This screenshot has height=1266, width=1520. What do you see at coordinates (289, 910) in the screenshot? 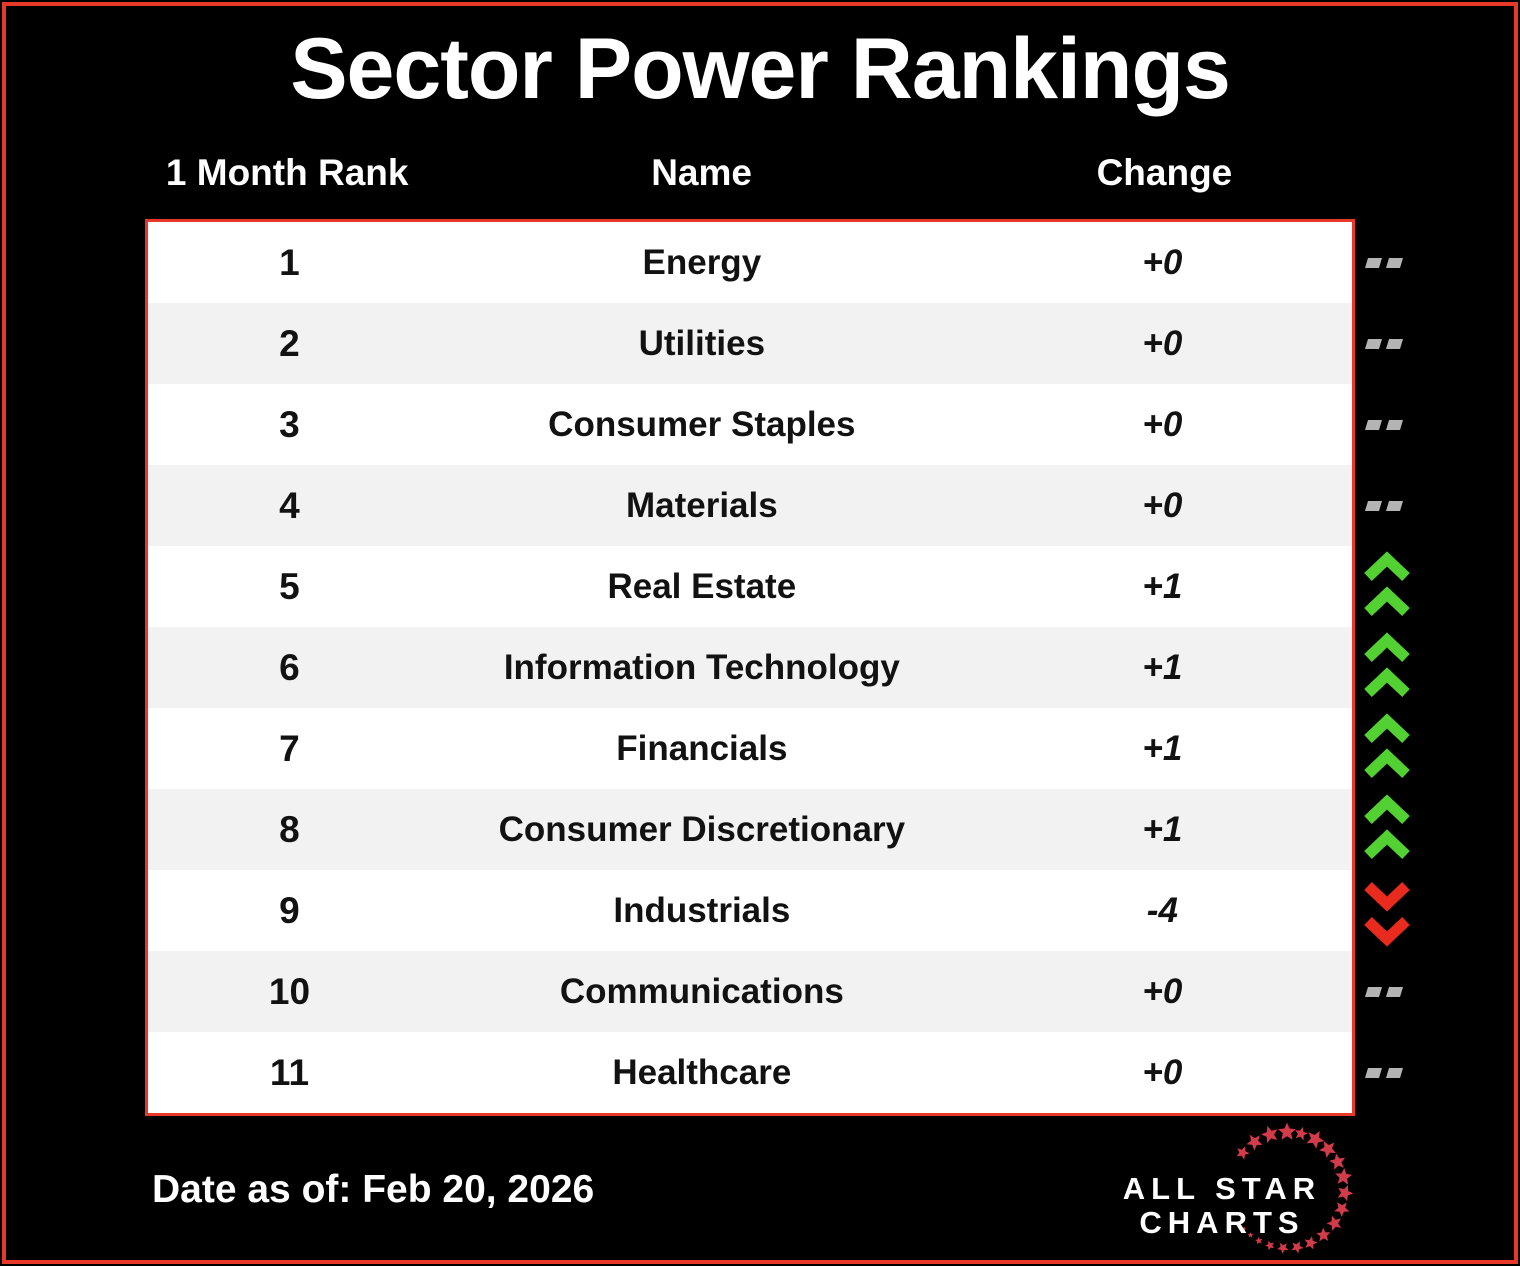
I see `rank-cell: 9` at bounding box center [289, 910].